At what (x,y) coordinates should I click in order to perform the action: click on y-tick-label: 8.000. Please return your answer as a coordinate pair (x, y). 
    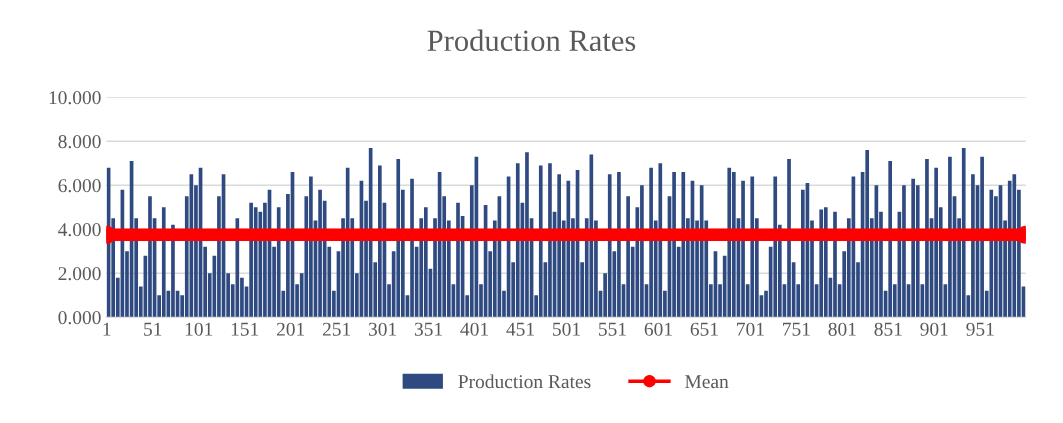
    Looking at the image, I should click on (79, 142).